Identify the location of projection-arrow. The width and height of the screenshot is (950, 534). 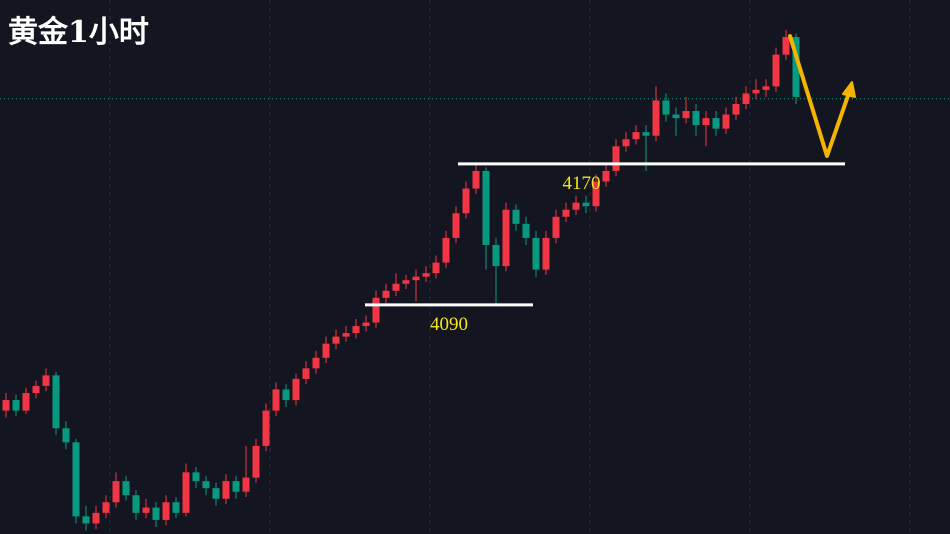
(822, 96).